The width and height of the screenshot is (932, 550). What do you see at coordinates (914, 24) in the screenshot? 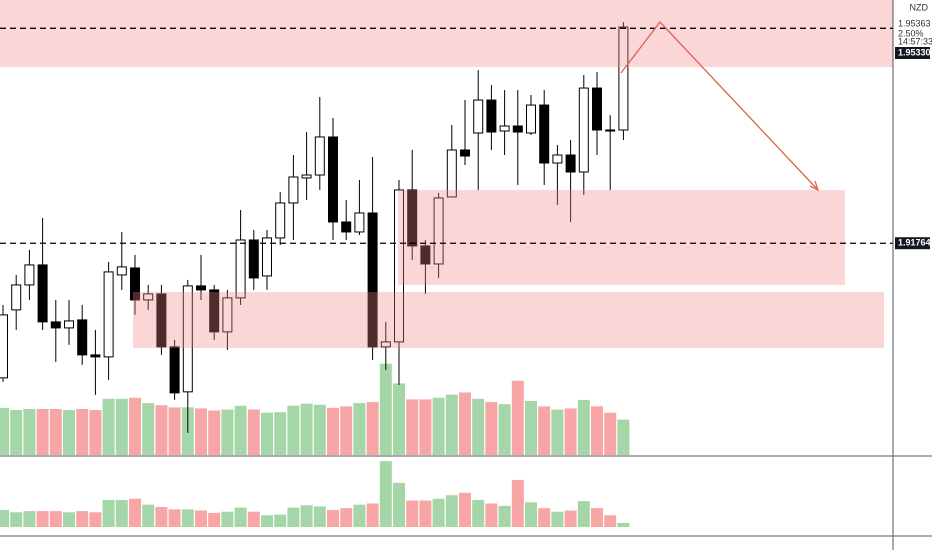
I see `last-price-label: 1.95363` at bounding box center [914, 24].